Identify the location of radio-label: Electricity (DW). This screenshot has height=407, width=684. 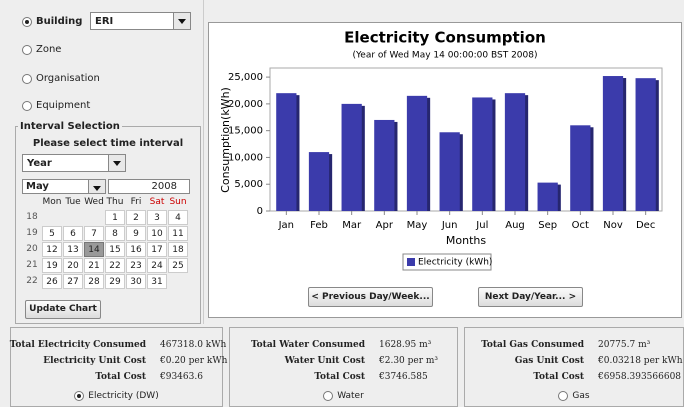
(123, 396).